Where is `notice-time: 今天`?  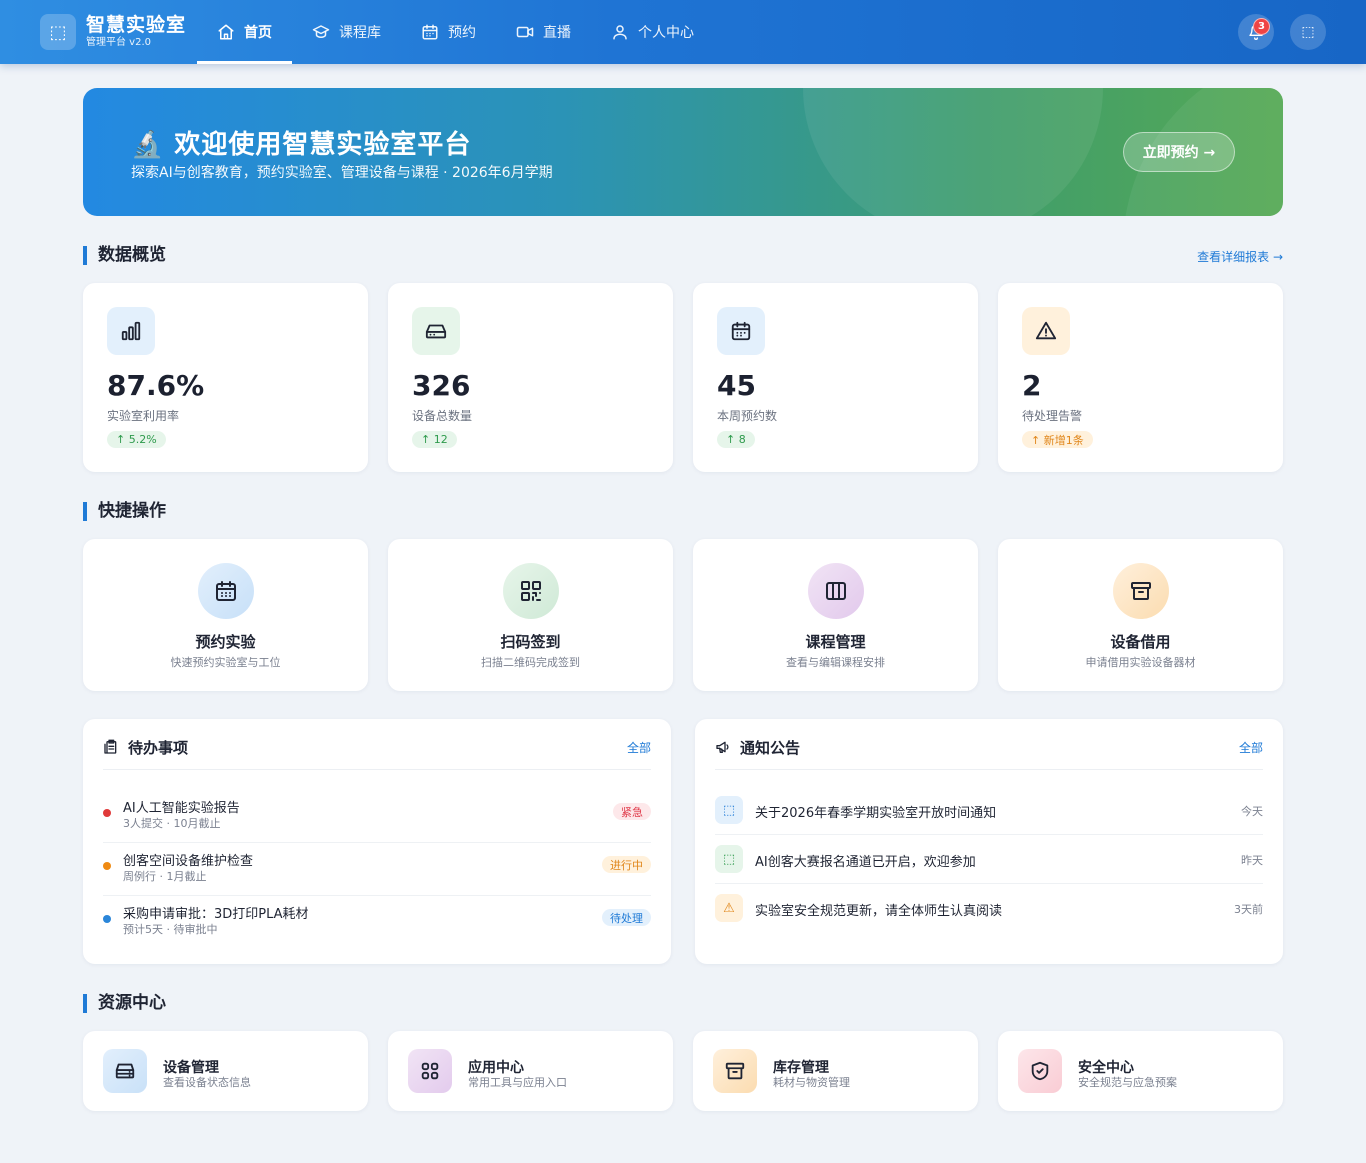 notice-time: 今天 is located at coordinates (1252, 811).